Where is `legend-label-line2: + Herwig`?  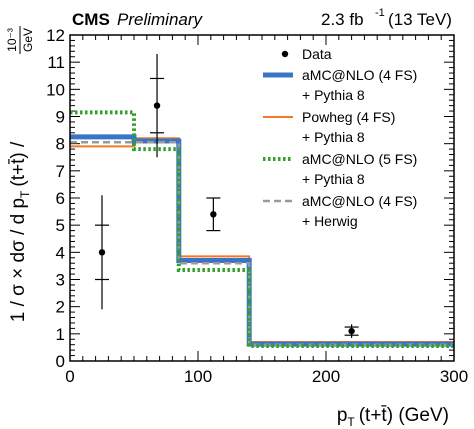
legend-label-line2: + Herwig is located at coordinates (330, 221).